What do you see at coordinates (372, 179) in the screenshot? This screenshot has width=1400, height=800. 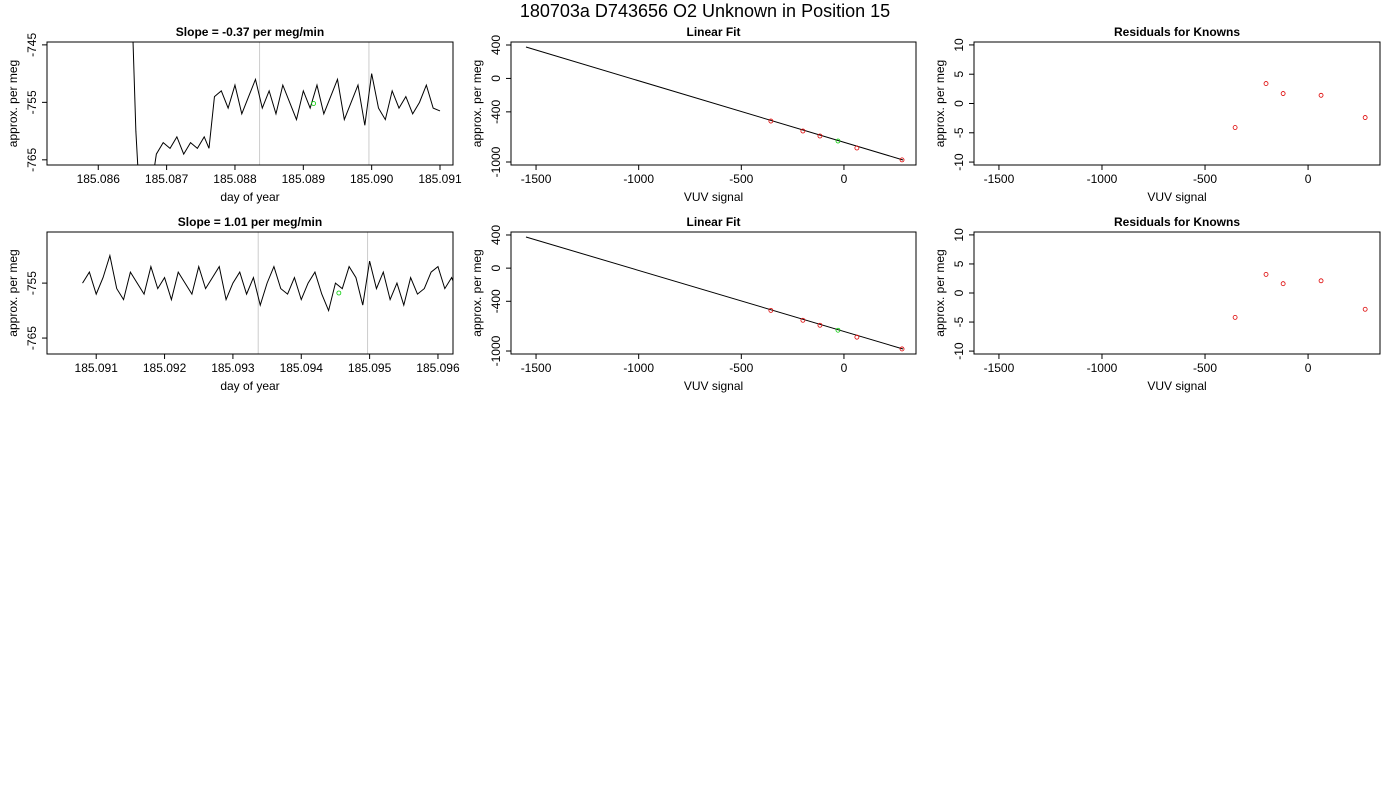 I see `x-tick-label: 185.090` at bounding box center [372, 179].